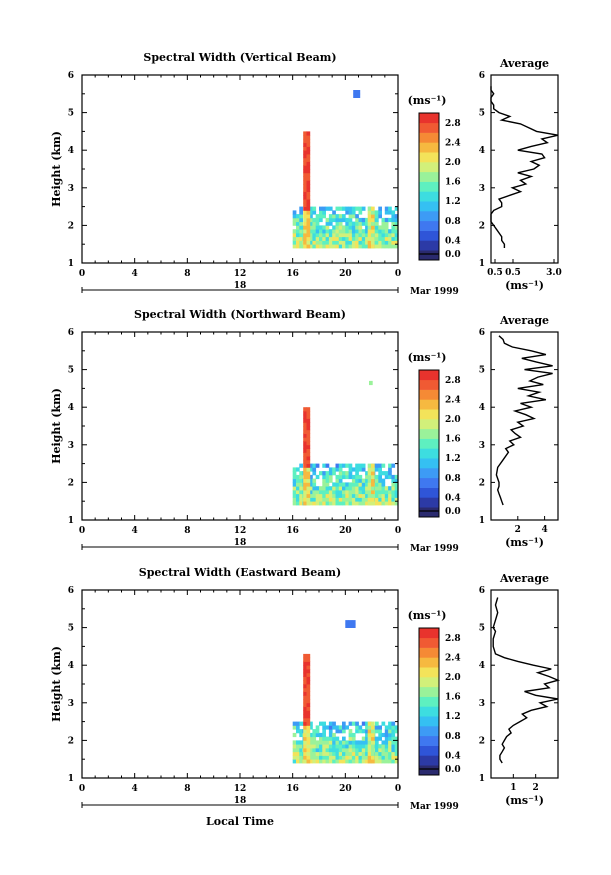  Describe the element at coordinates (345, 443) in the screenshot. I see `heatmap-cells` at that location.